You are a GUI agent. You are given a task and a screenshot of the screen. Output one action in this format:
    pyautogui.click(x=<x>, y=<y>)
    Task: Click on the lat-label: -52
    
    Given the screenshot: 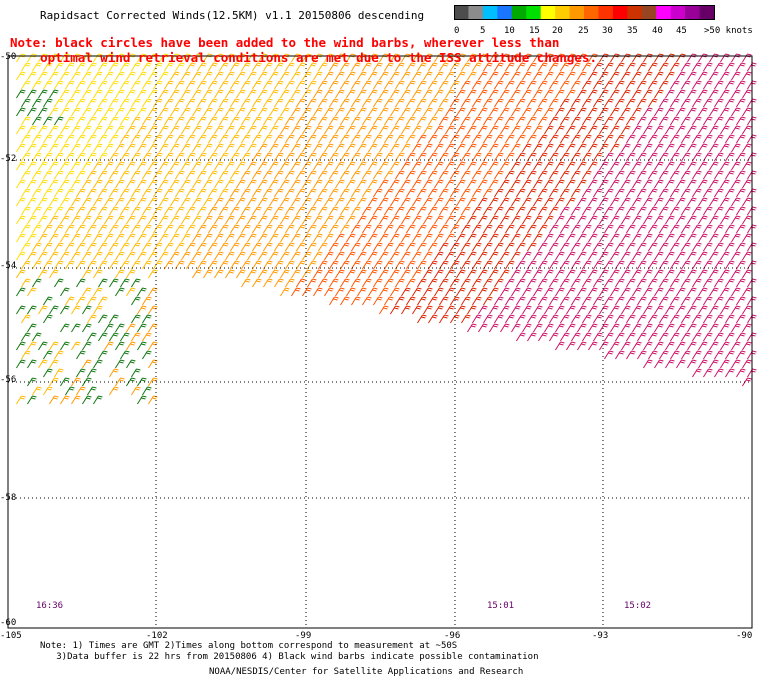 What is the action you would take?
    pyautogui.click(x=8, y=159)
    